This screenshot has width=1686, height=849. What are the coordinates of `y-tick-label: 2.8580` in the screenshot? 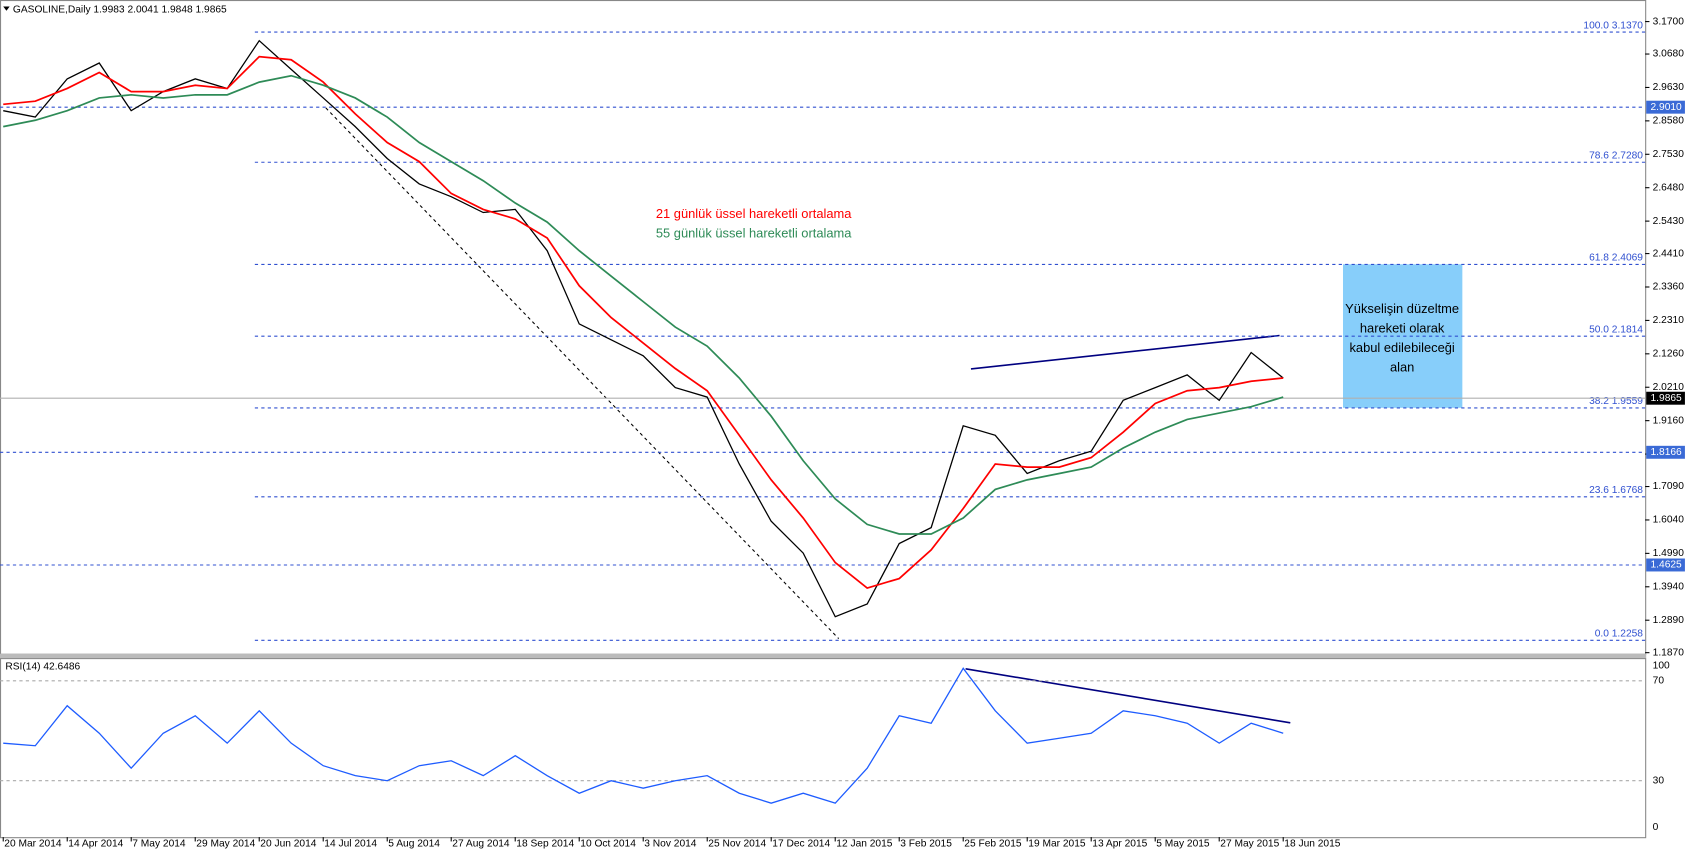 It's located at (1669, 121).